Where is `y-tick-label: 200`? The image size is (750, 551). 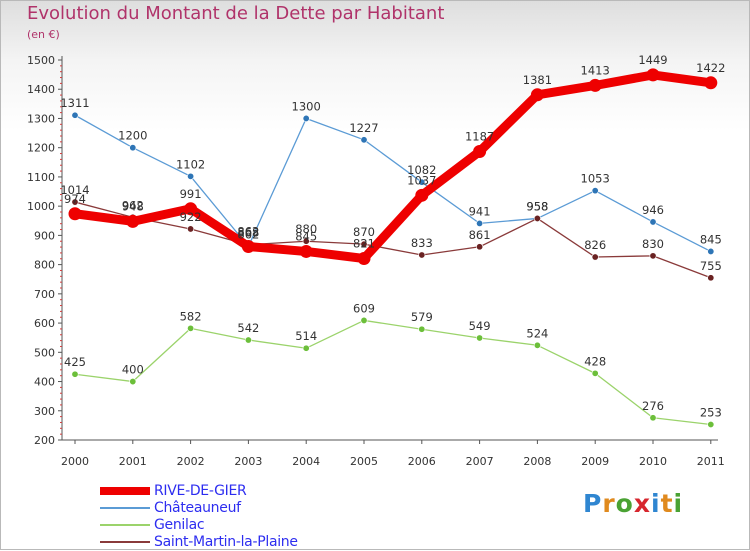 y-tick-label: 200 is located at coordinates (44, 440).